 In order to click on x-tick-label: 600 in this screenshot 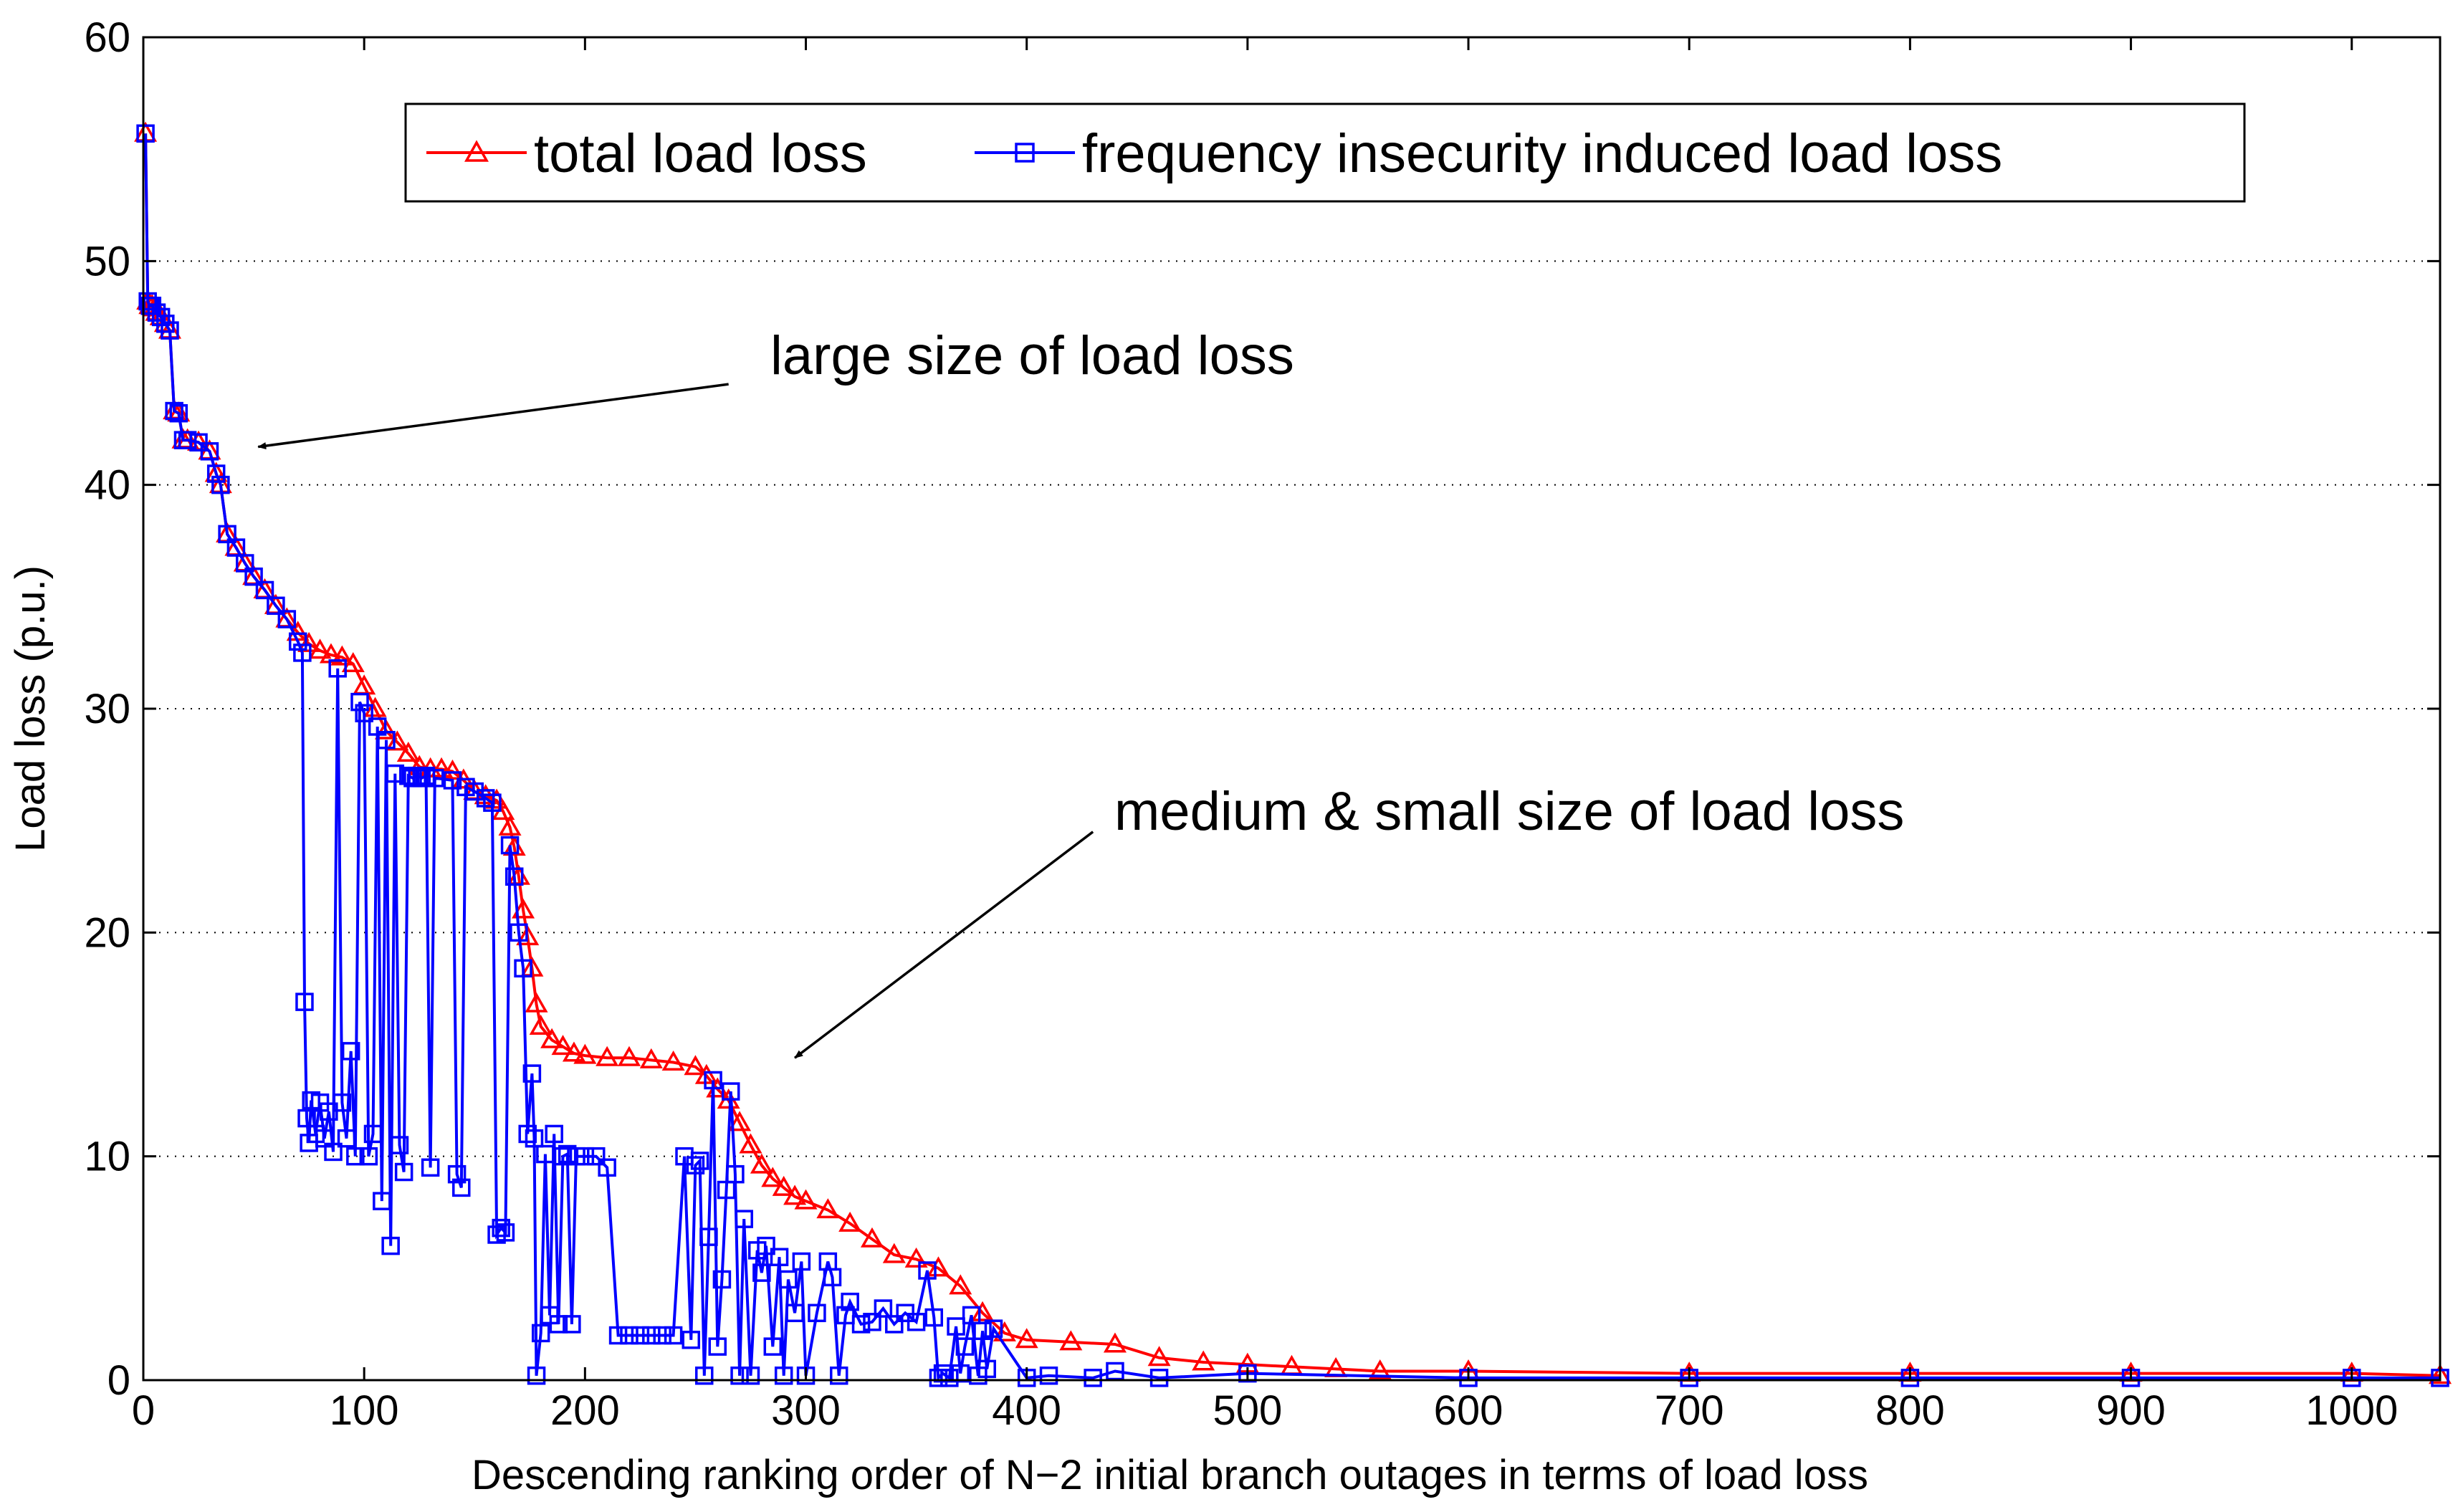, I will do `click(1468, 1410)`.